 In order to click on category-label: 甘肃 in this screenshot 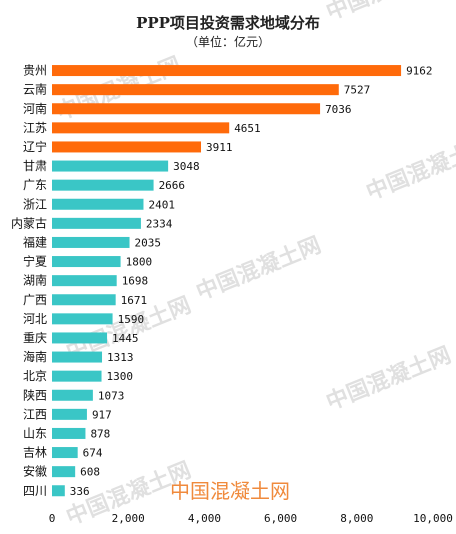, I will do `click(35, 166)`.